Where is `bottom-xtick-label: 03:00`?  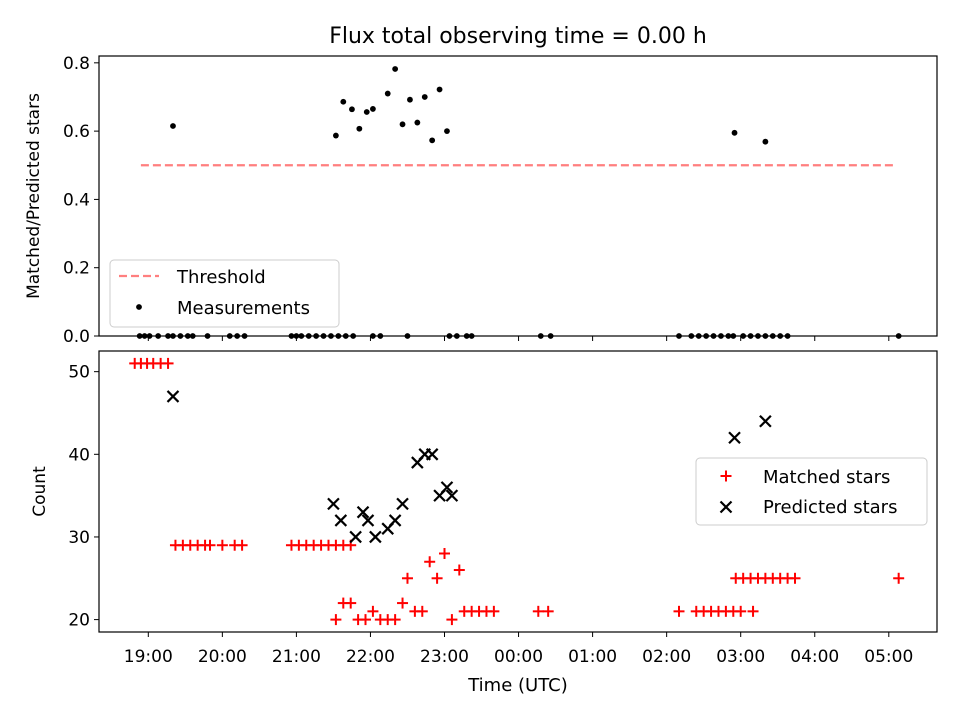 bottom-xtick-label: 03:00 is located at coordinates (740, 657).